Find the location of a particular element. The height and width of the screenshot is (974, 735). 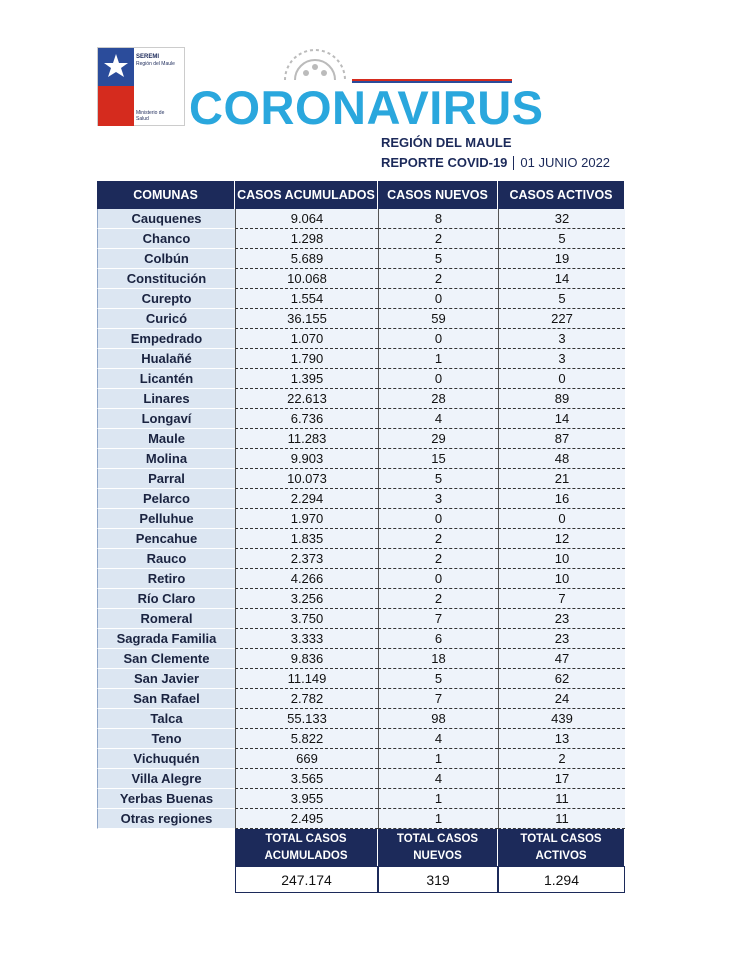

logo-blue is located at coordinates (116, 67).